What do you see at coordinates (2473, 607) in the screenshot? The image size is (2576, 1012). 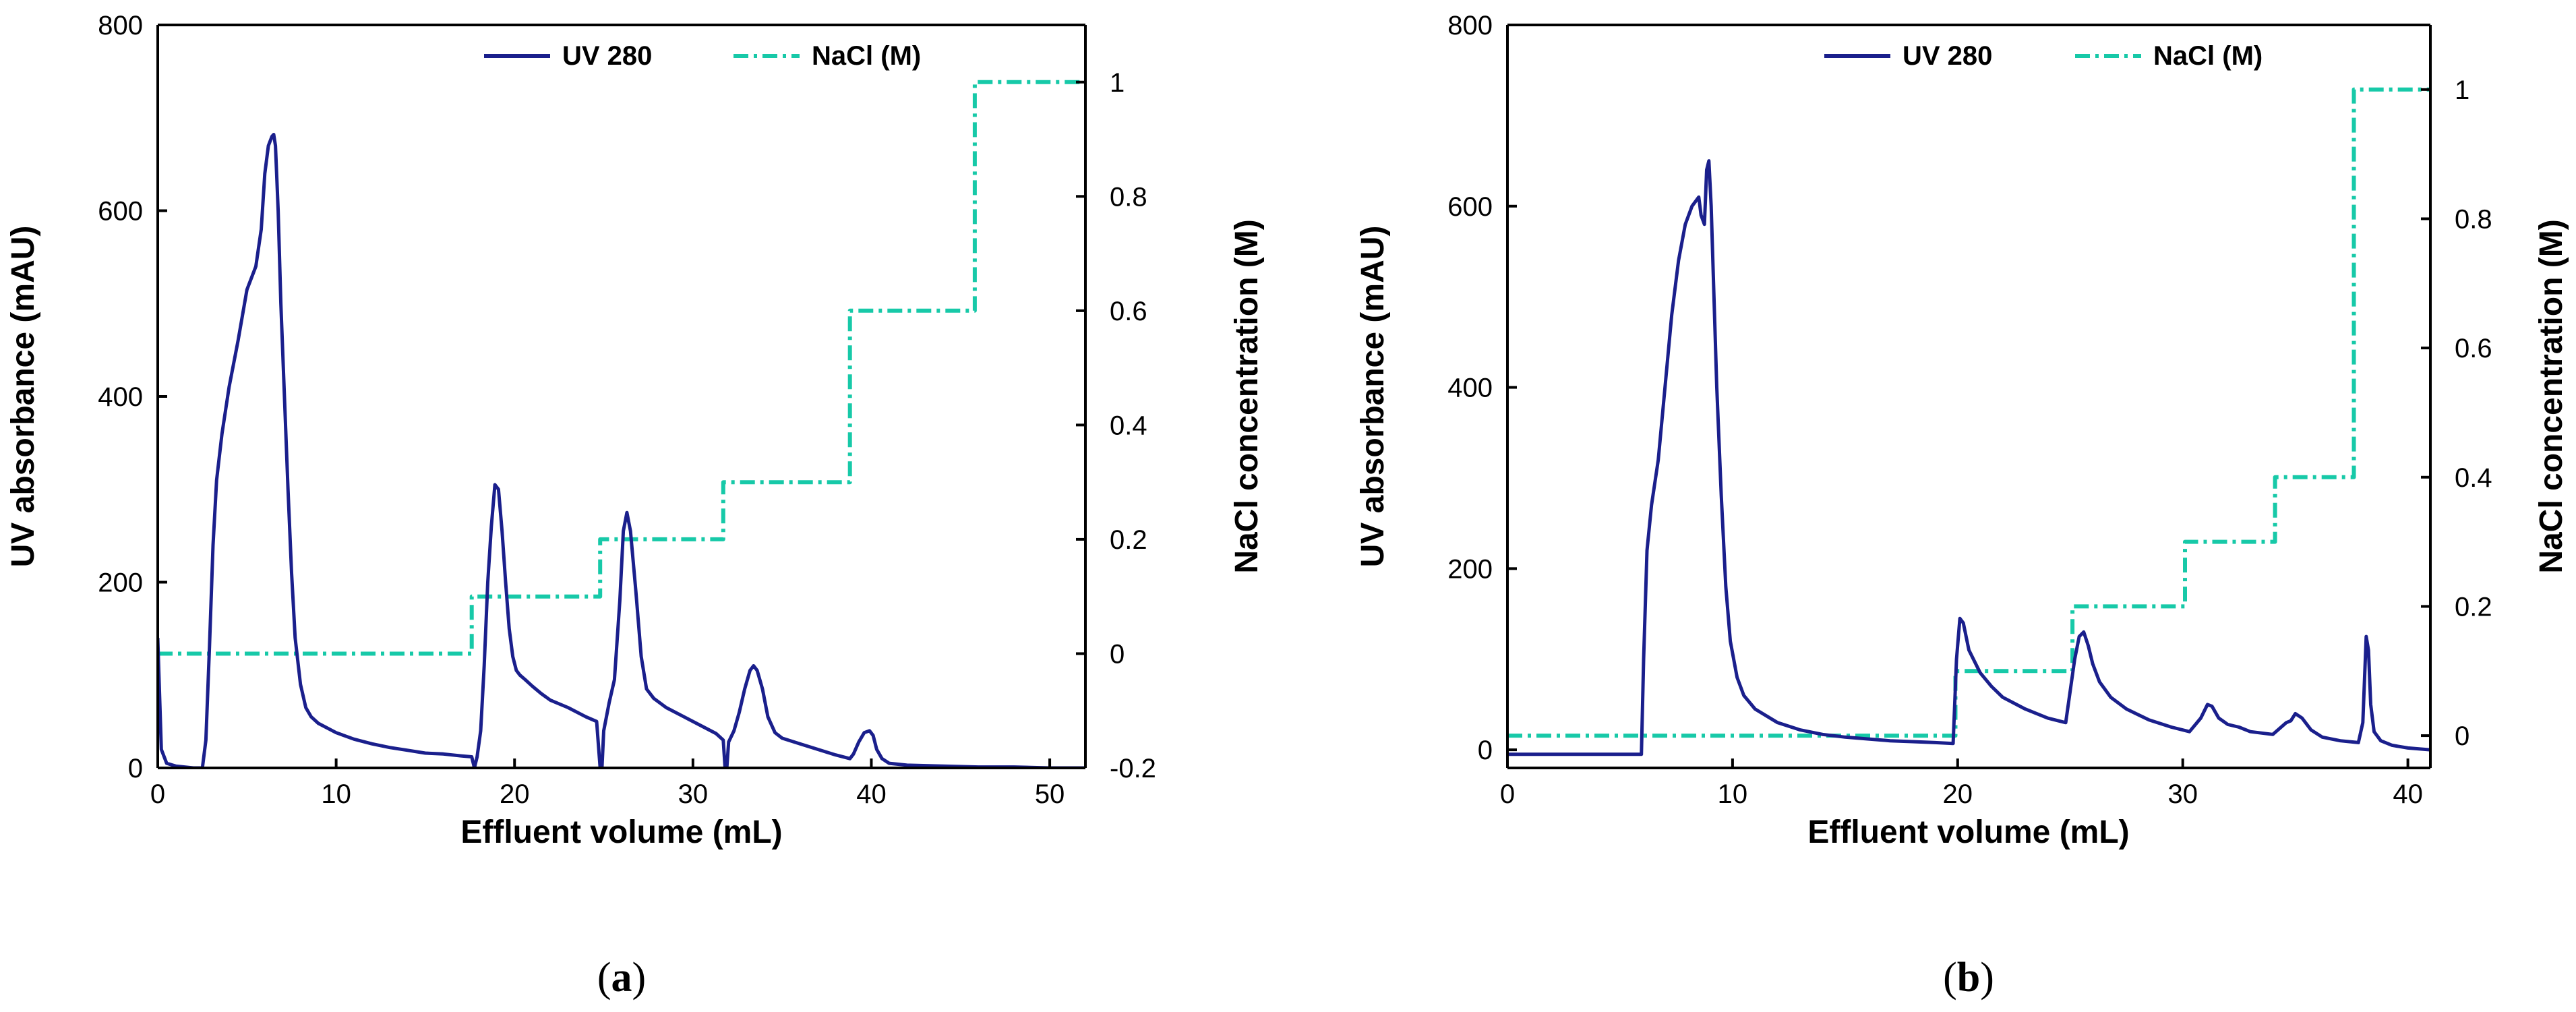 I see `y2-tick-label-b-1: 0.2` at bounding box center [2473, 607].